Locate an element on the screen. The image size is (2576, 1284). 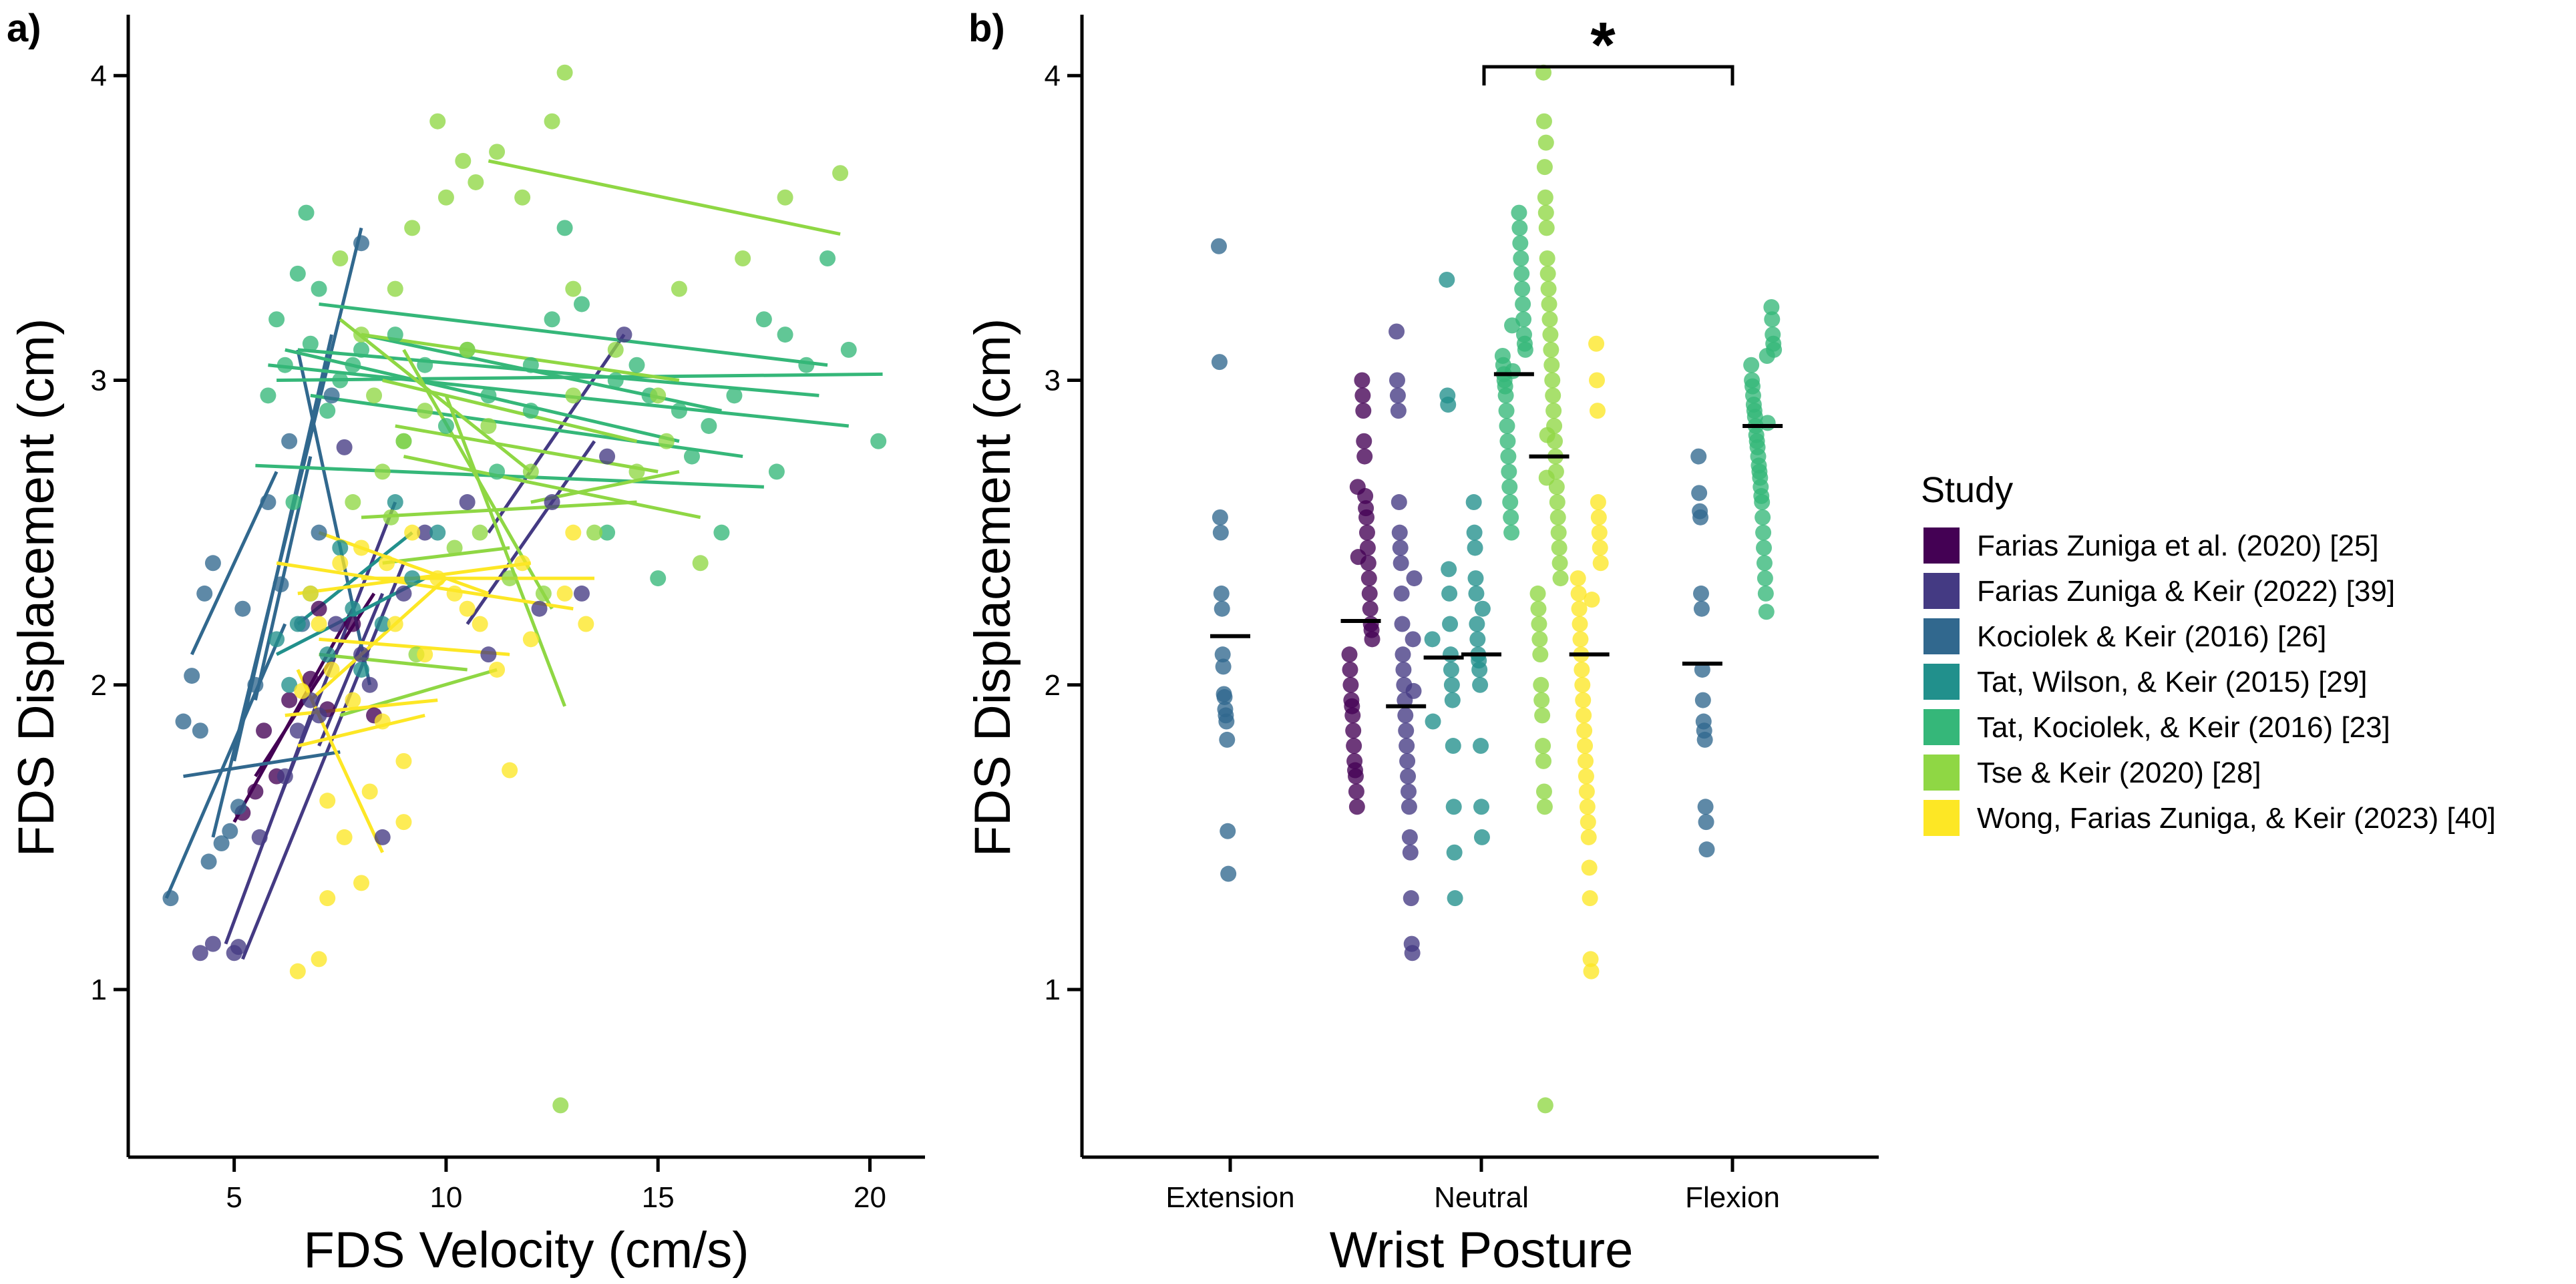
x-axis-title: Wrist Posture is located at coordinates (1482, 1251).